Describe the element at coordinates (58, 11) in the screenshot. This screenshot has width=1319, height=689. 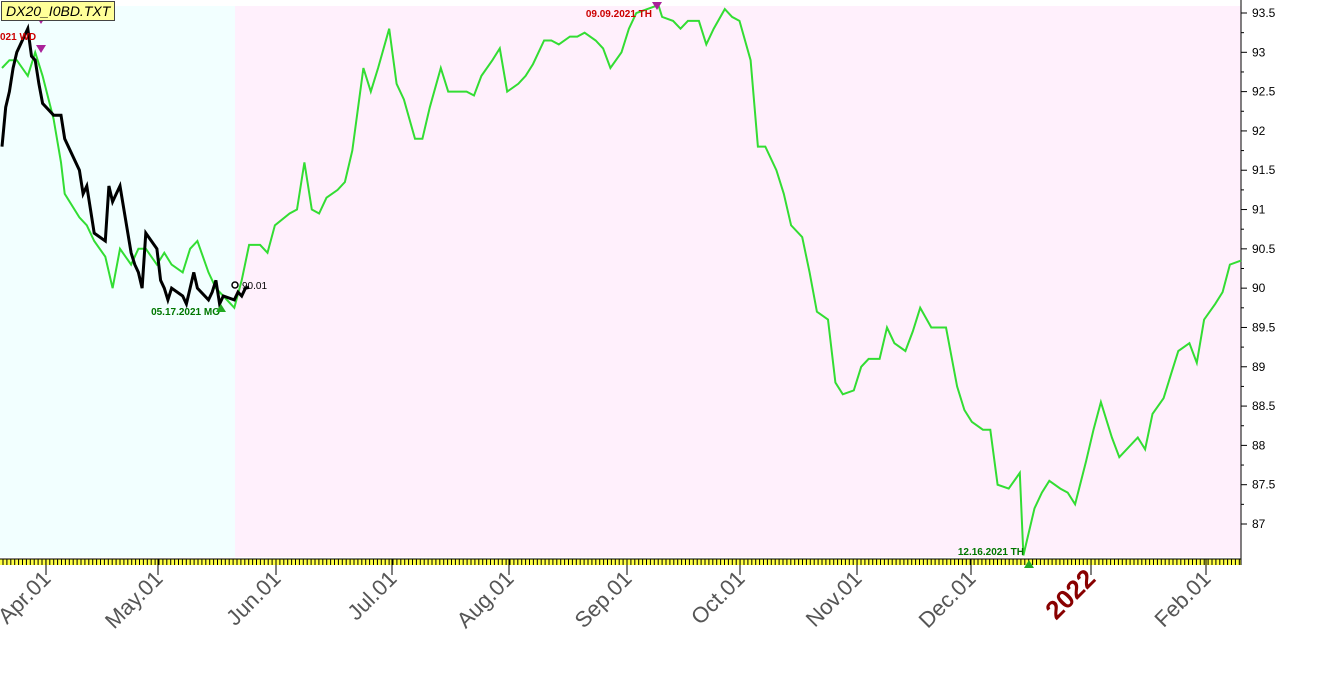
I see `file-label: DX20_I0BD.TXT` at that location.